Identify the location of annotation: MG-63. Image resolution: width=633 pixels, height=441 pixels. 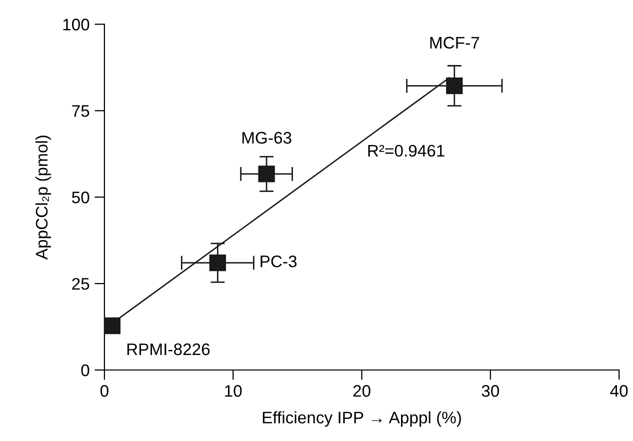
(267, 138).